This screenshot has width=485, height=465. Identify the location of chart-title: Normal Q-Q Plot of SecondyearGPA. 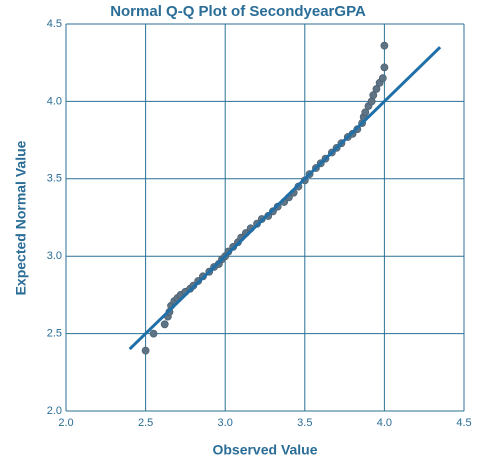
(238, 11).